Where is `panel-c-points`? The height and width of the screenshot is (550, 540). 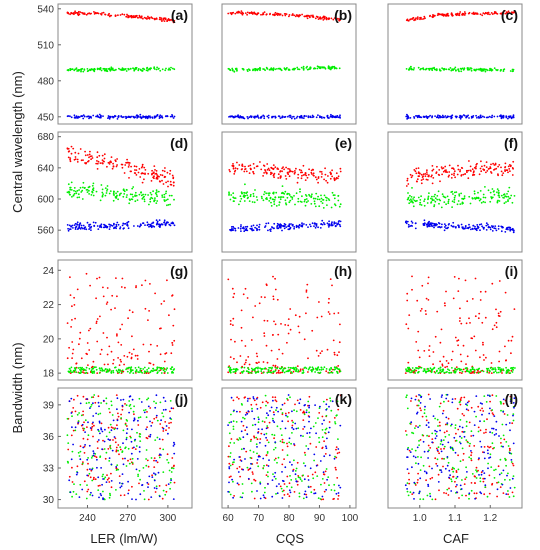
panel-c-points is located at coordinates (460, 64).